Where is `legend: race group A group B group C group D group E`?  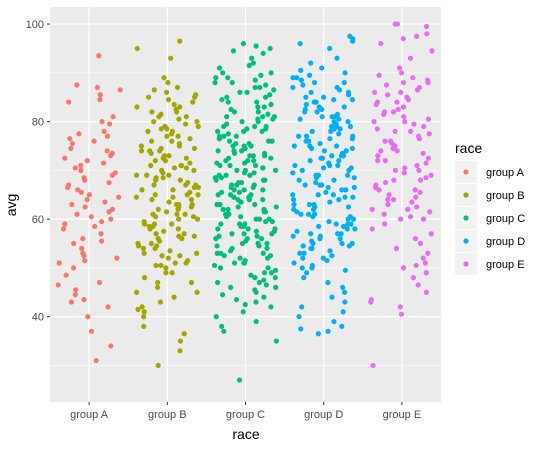
legend: race group A group B group C group D group E is located at coordinates (490, 207).